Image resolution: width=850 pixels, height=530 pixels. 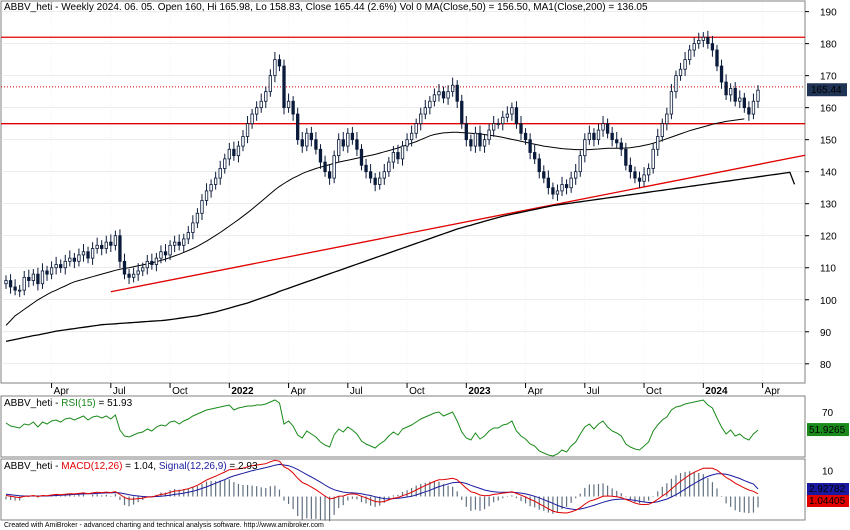 What do you see at coordinates (828, 471) in the screenshot?
I see `macd-tick-label: 10` at bounding box center [828, 471].